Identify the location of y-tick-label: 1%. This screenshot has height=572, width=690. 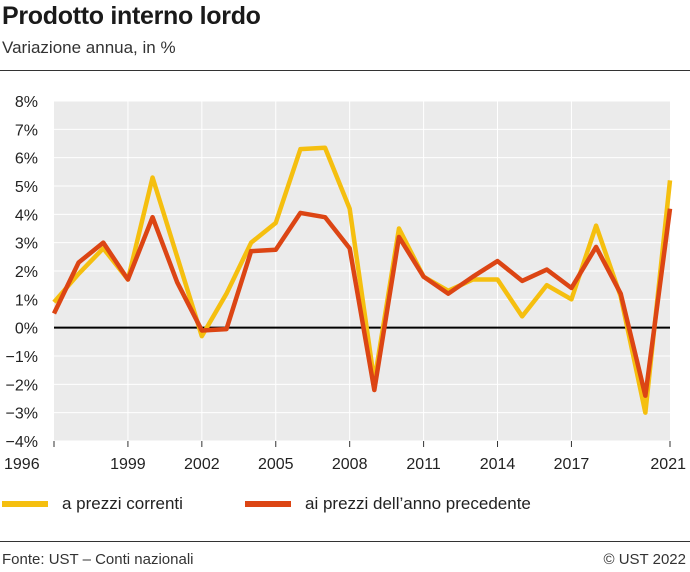
(26, 300).